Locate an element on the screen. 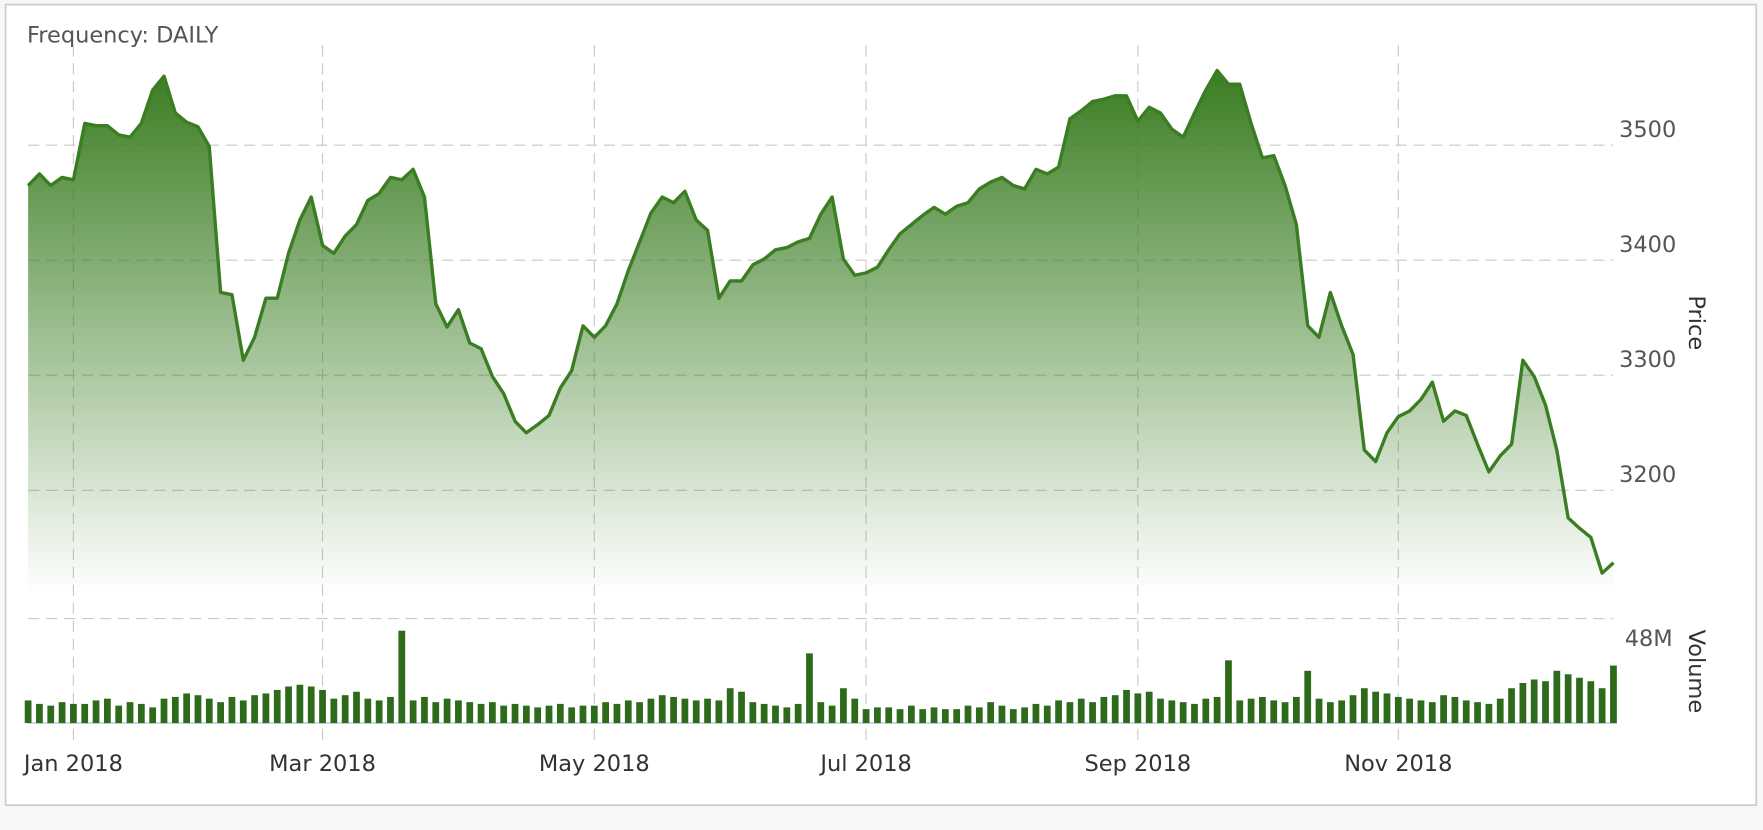  x-tick-label: Mar 2018 is located at coordinates (322, 764).